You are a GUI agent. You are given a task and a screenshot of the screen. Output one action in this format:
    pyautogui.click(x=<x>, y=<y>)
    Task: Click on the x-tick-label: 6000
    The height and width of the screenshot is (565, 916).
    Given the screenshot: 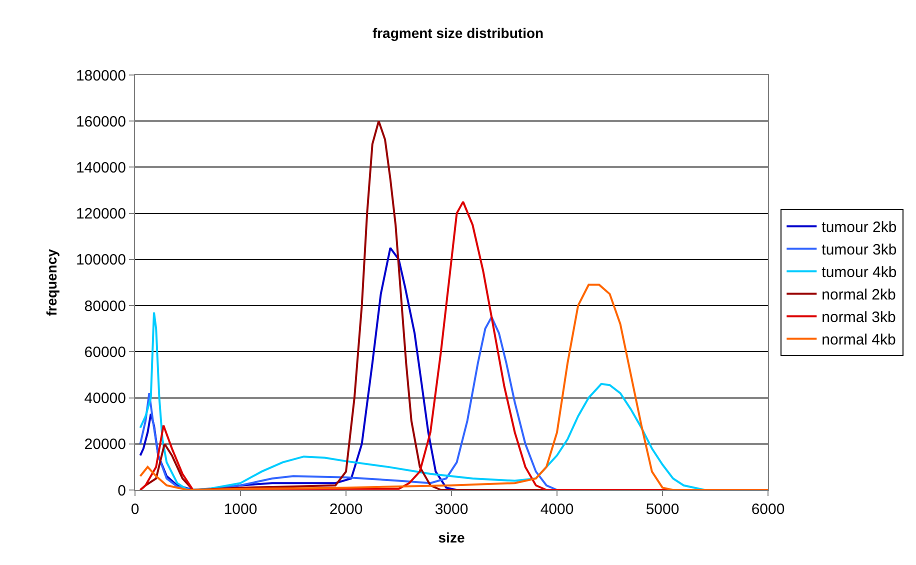 What is the action you would take?
    pyautogui.click(x=768, y=509)
    